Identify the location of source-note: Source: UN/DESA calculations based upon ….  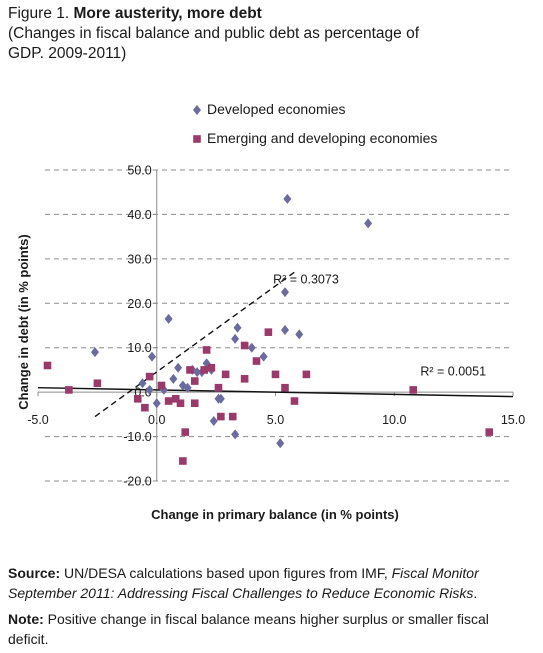
(270, 583).